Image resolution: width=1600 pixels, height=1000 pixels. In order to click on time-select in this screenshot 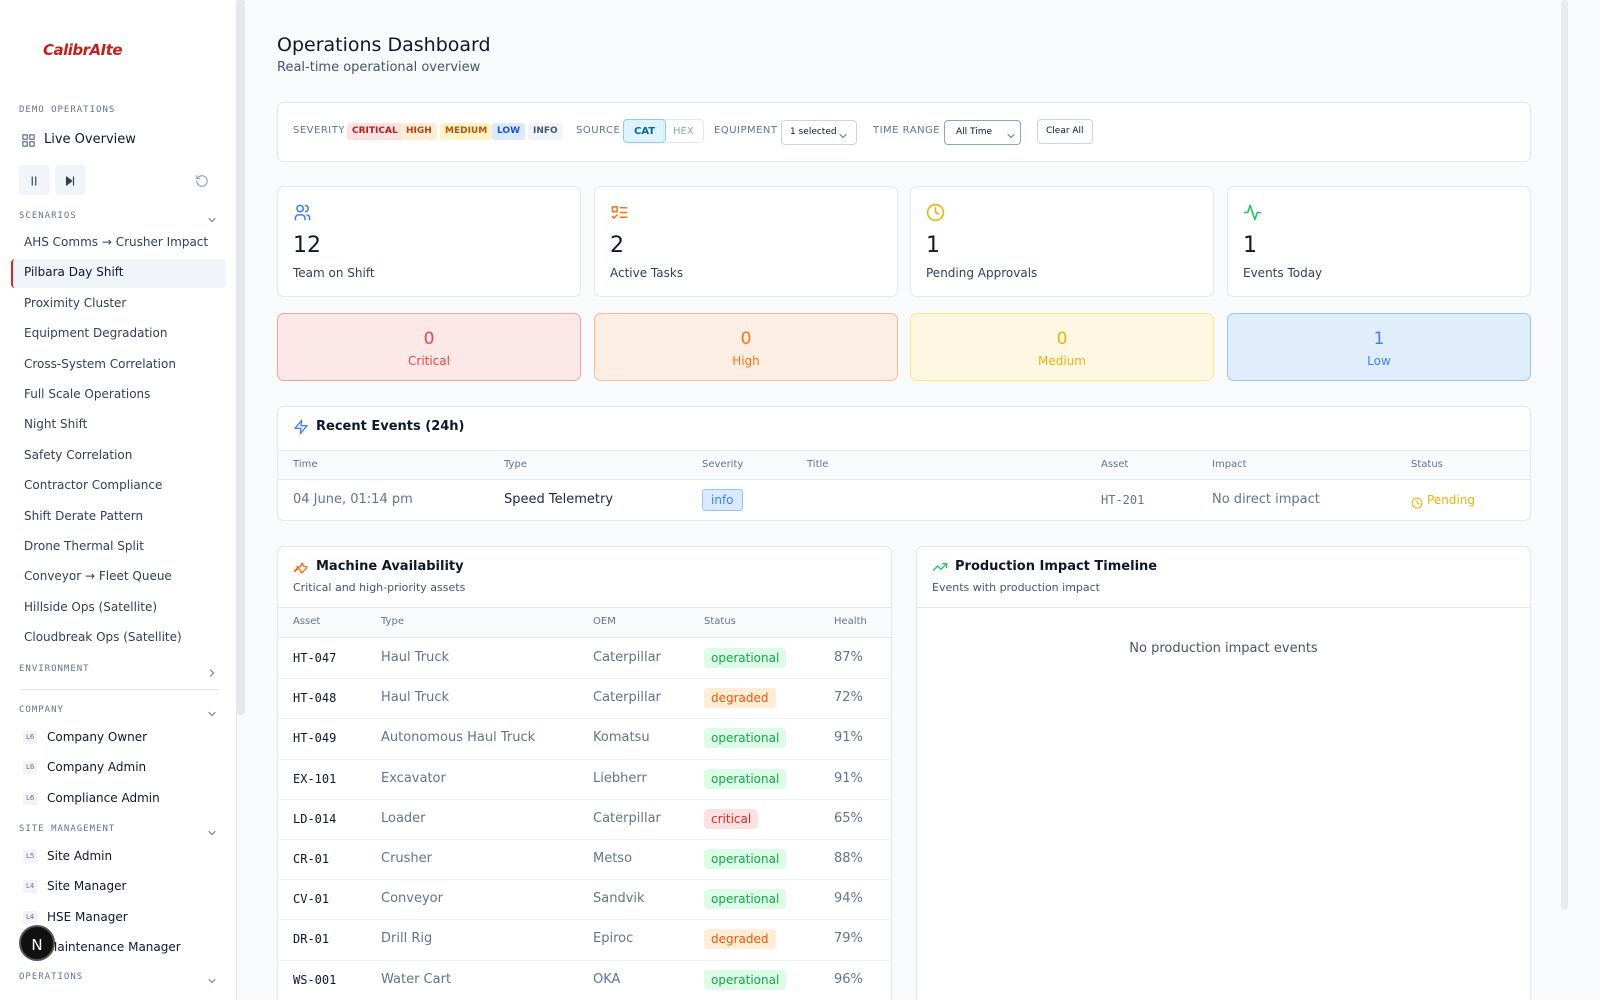, I will do `click(982, 132)`.